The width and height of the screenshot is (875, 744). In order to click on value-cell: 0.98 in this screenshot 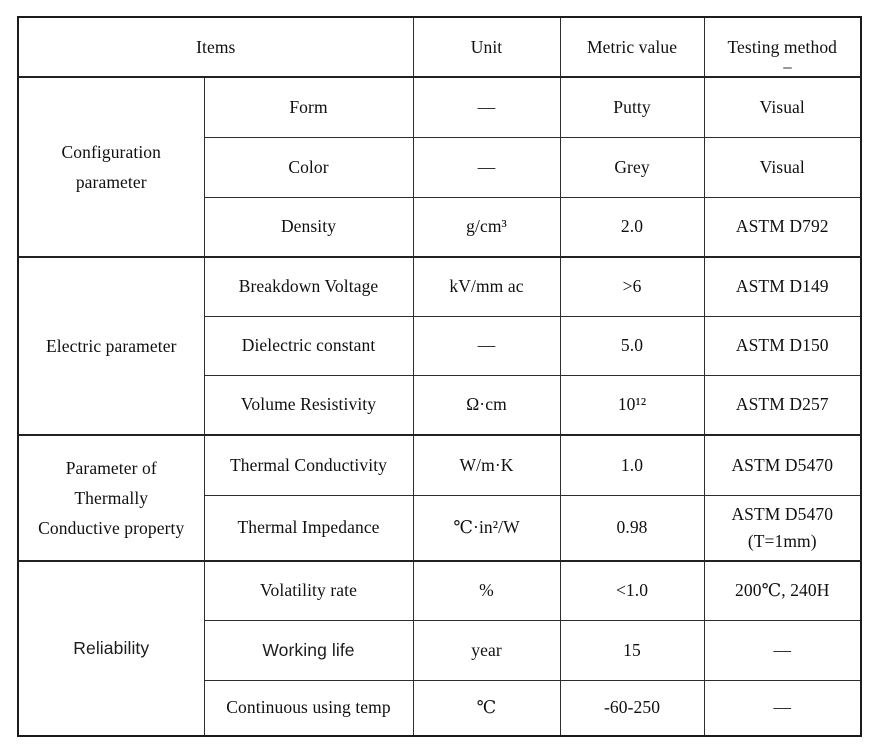, I will do `click(632, 528)`.